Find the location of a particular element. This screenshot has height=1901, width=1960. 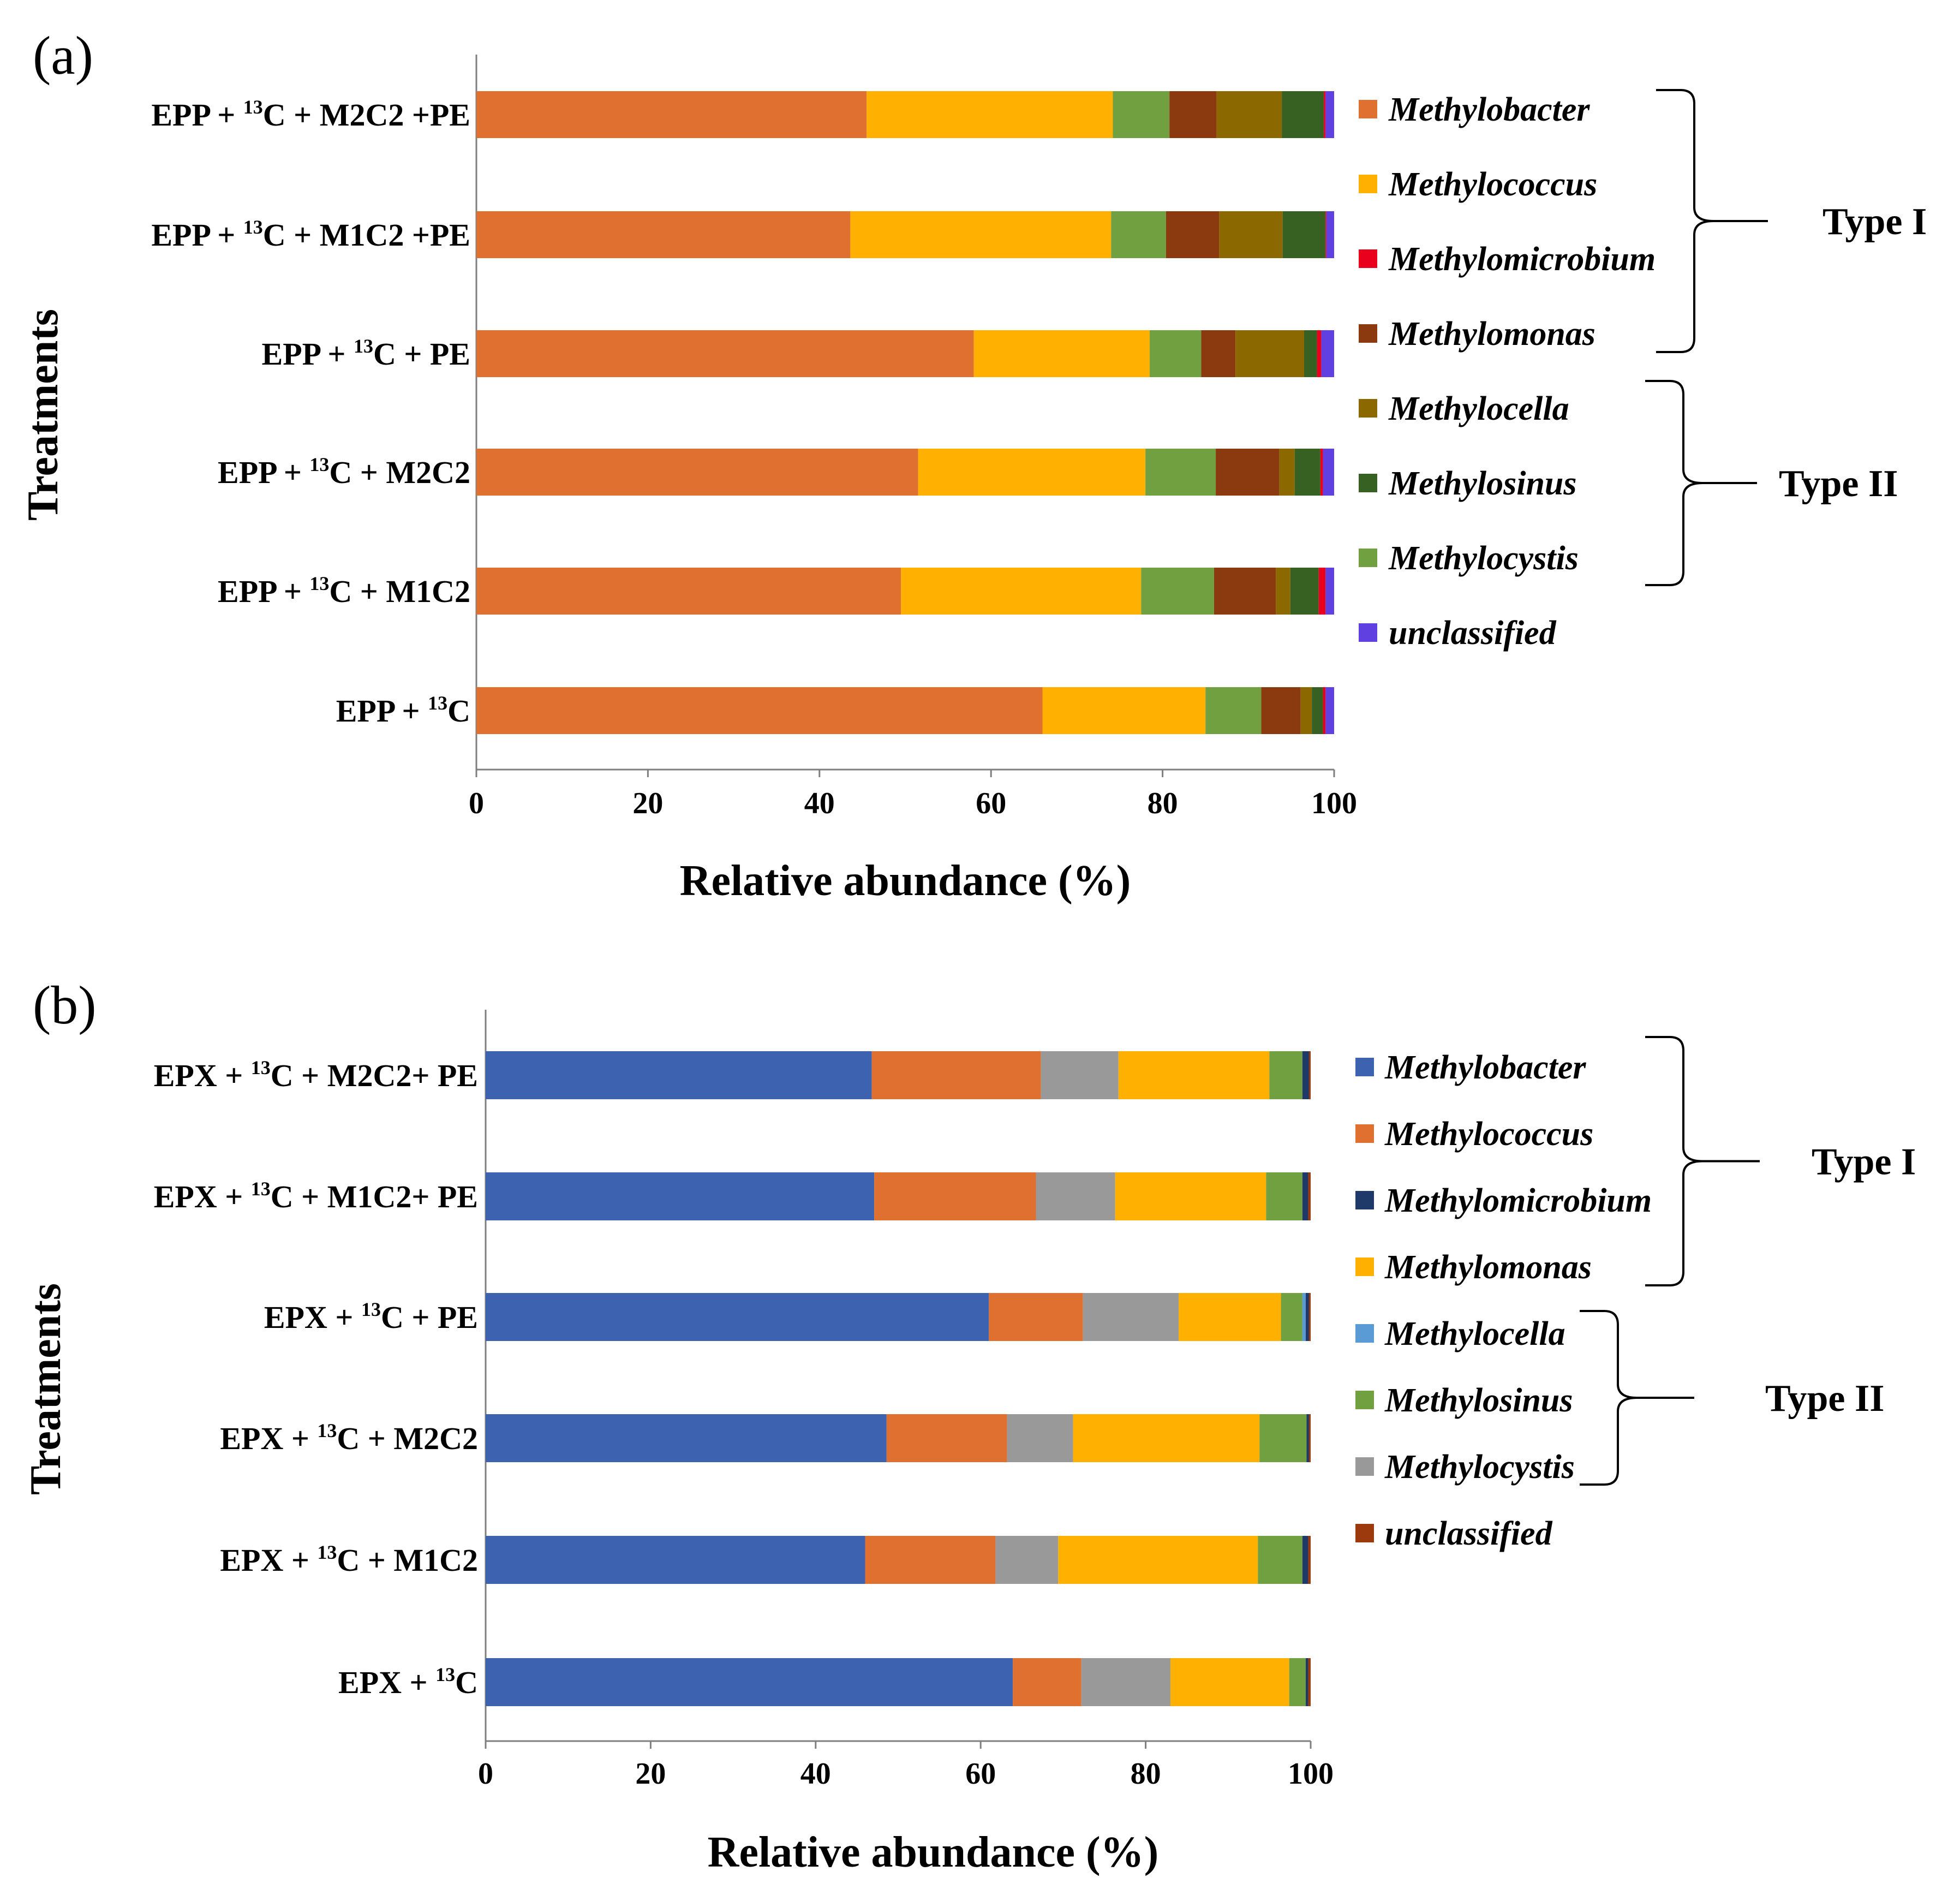

panel-a-group-label-type-ii: Type II is located at coordinates (1838, 484).